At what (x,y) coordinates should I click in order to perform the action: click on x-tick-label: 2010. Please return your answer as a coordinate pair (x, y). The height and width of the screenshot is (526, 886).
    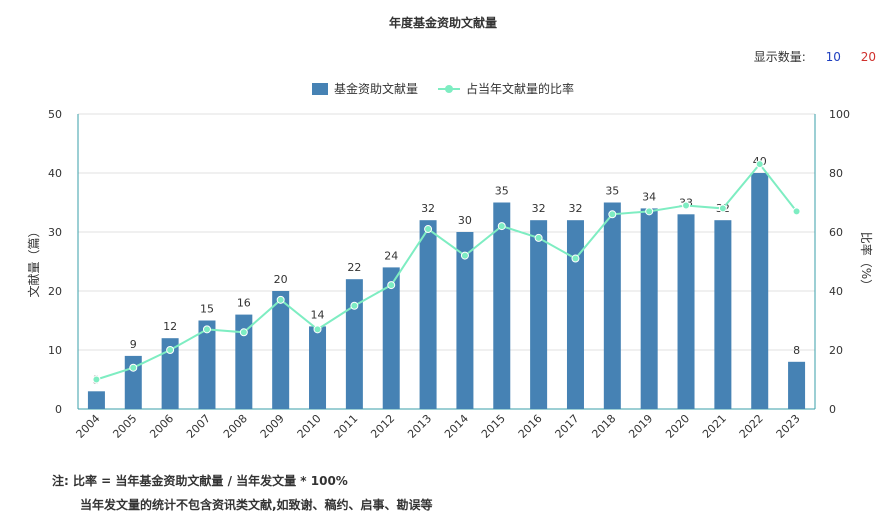
    Looking at the image, I should click on (309, 426).